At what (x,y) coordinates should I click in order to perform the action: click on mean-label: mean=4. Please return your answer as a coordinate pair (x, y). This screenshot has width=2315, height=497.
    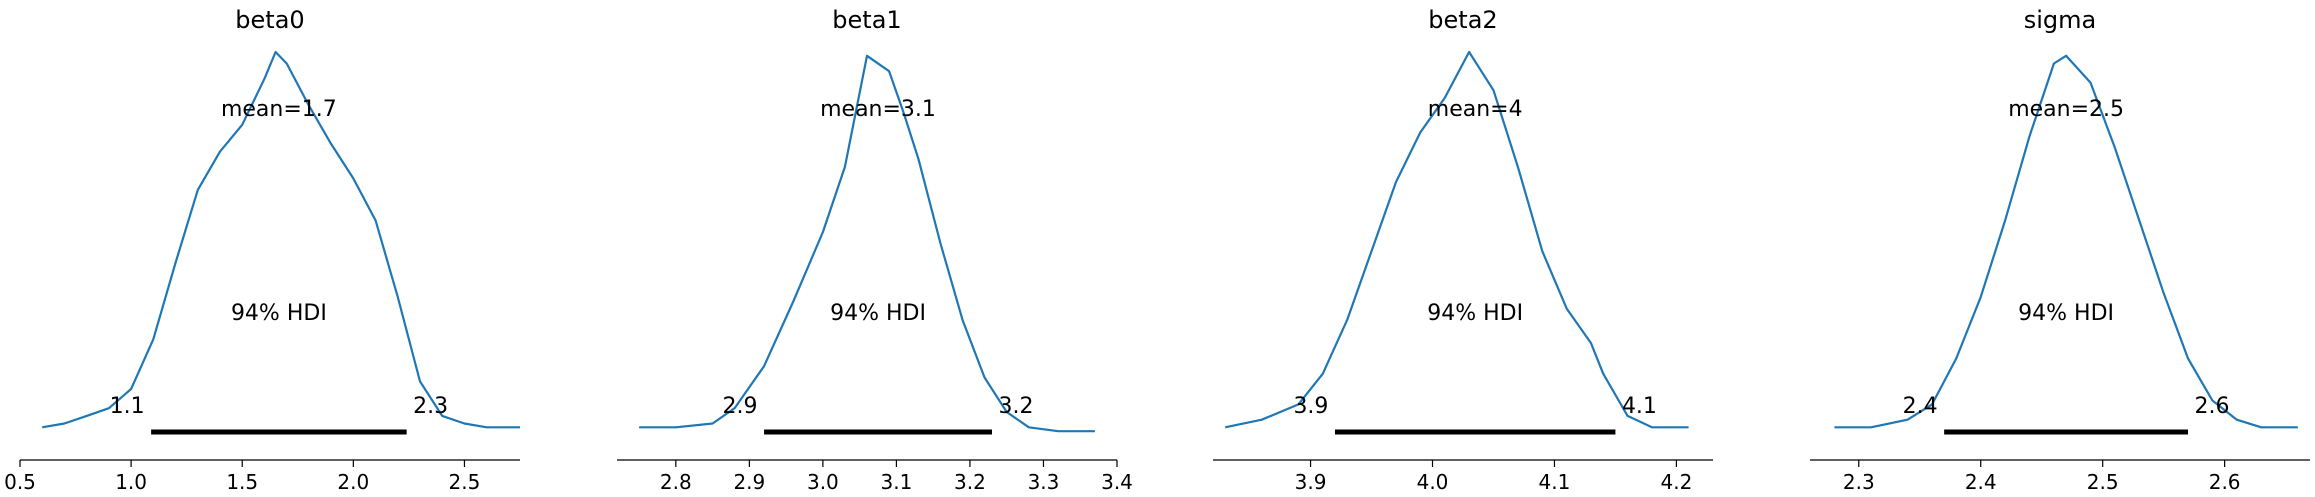
    Looking at the image, I should click on (1475, 109).